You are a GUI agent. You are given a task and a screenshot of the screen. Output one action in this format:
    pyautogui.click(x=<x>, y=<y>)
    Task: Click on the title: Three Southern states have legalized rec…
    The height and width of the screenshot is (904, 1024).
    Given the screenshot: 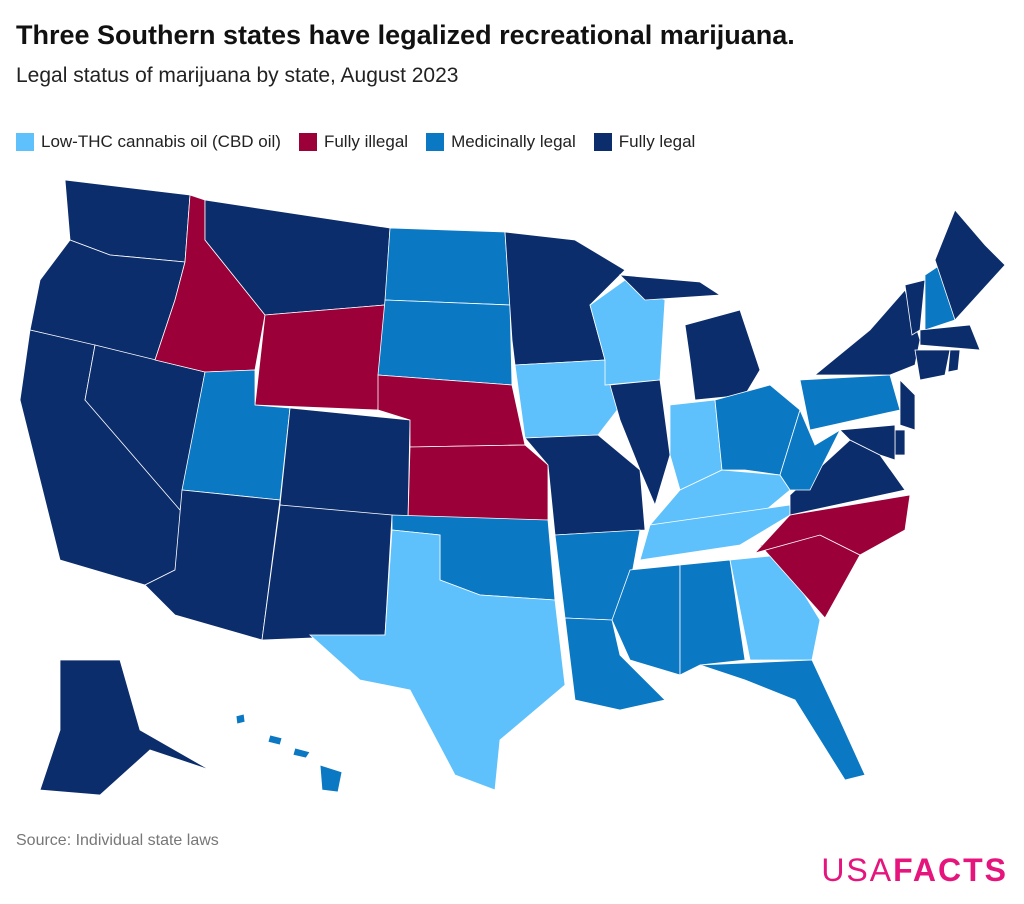 What is the action you would take?
    pyautogui.click(x=405, y=35)
    